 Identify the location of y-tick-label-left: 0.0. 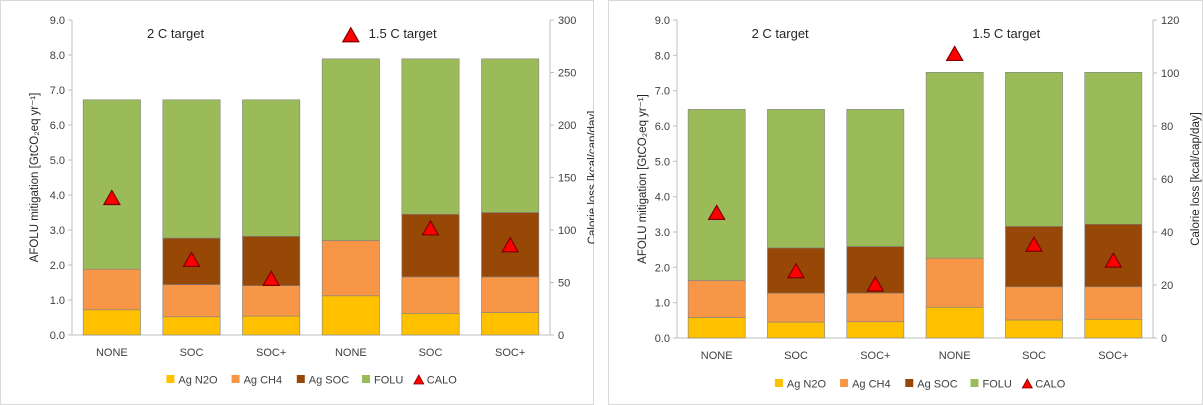
(57, 336).